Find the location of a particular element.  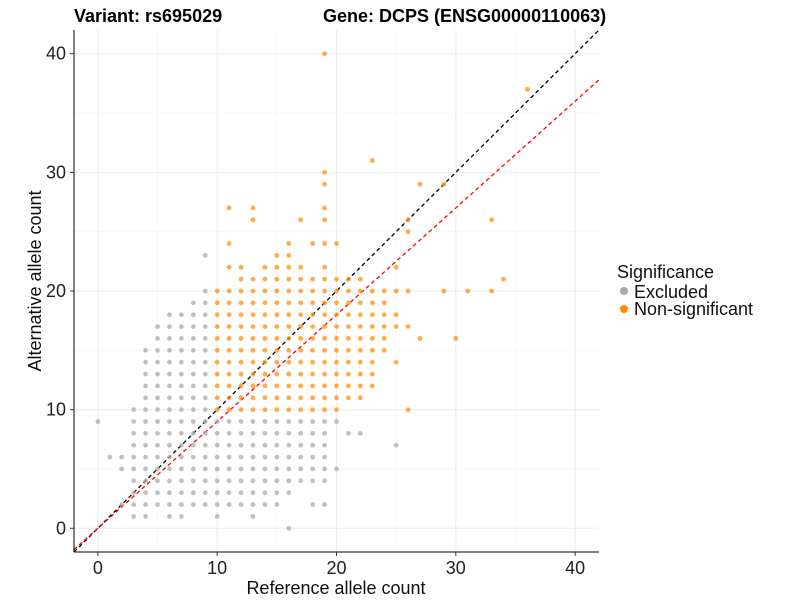

legend-swatch-excluded is located at coordinates (624, 291).